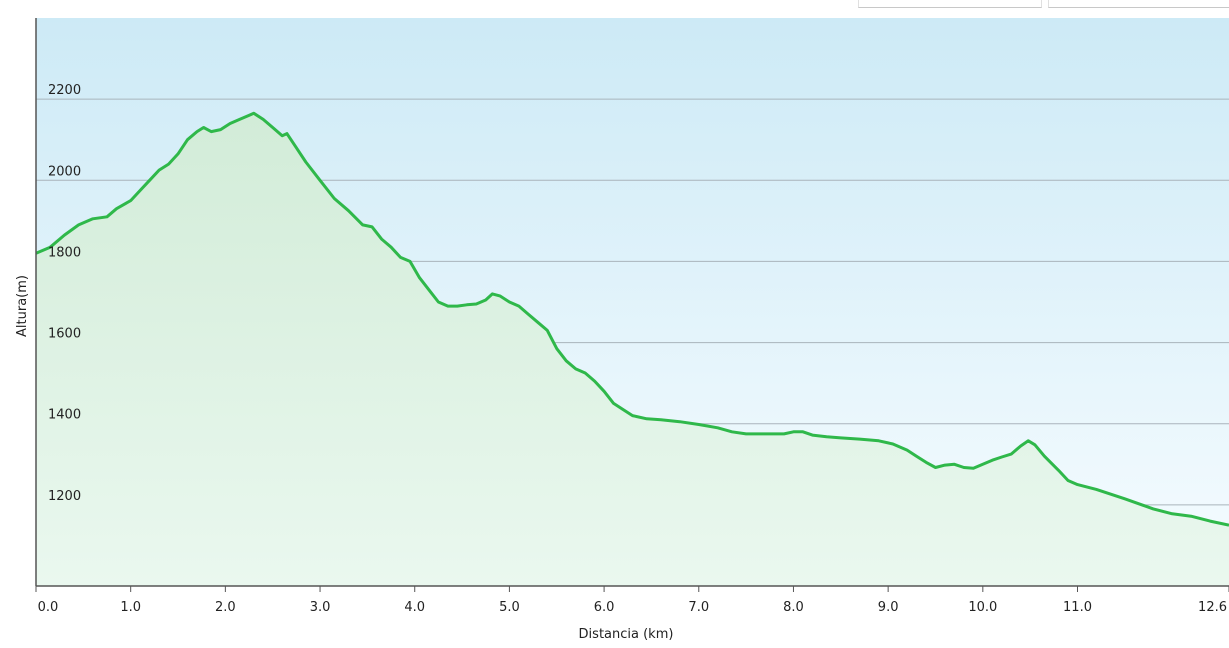 Image resolution: width=1229 pixels, height=648 pixels. I want to click on y-tick-label: 2000, so click(64, 171).